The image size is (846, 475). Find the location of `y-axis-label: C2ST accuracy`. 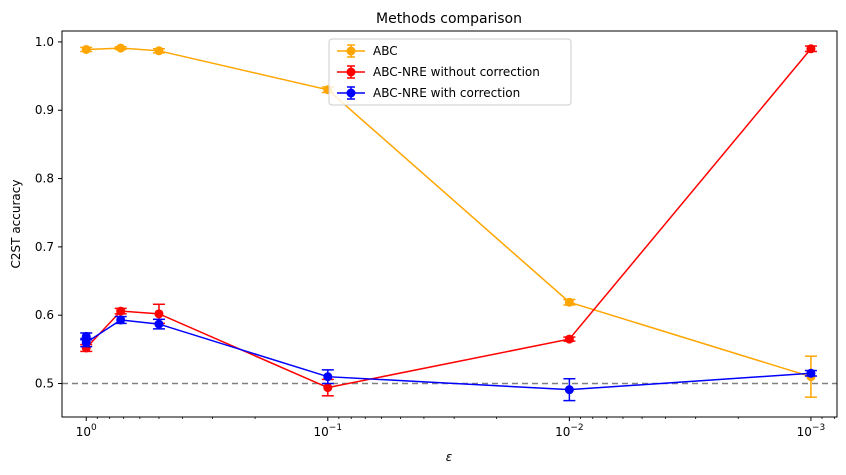

y-axis-label: C2ST accuracy is located at coordinates (16, 224).